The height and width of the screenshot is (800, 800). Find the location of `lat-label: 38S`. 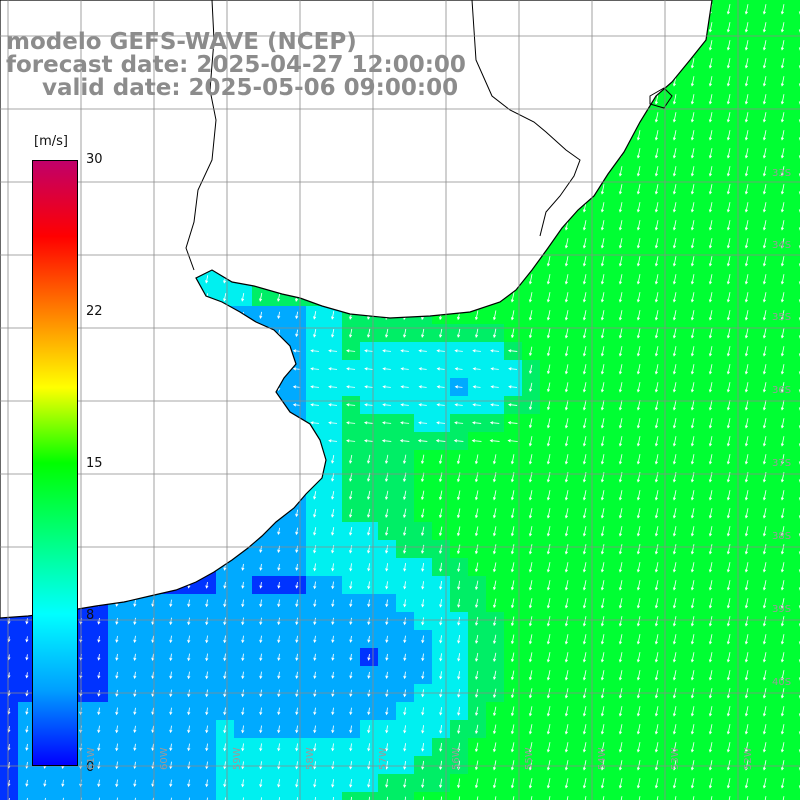

lat-label: 38S is located at coordinates (782, 536).